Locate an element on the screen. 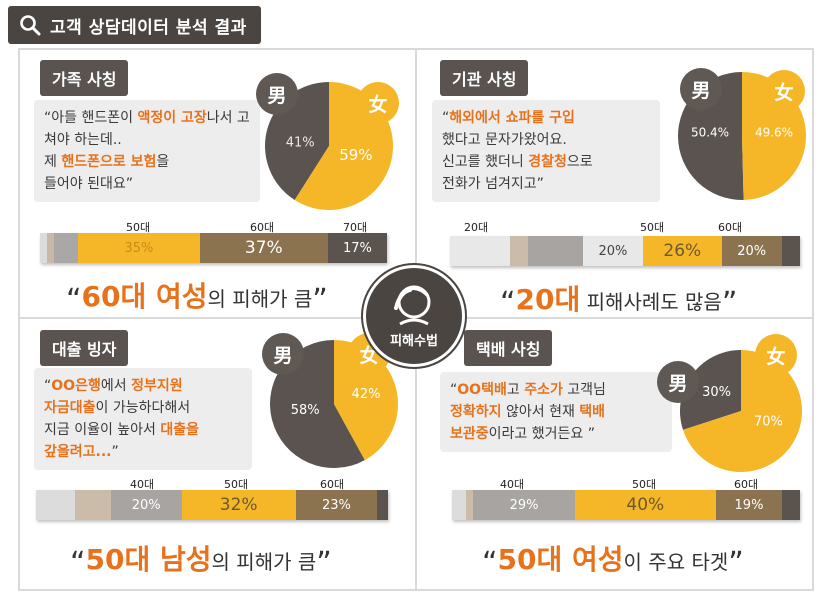  panel-tag-family: 가족 사칭 is located at coordinates (84, 78).